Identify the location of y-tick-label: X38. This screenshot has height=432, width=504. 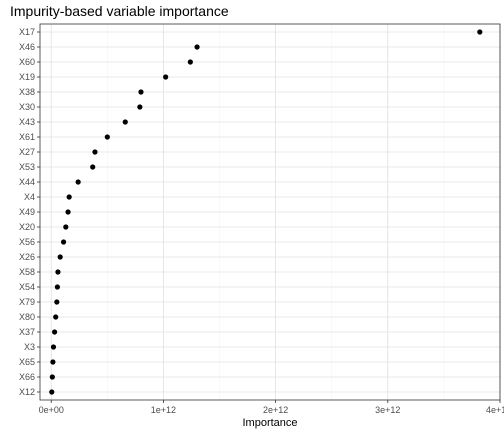
(27, 92).